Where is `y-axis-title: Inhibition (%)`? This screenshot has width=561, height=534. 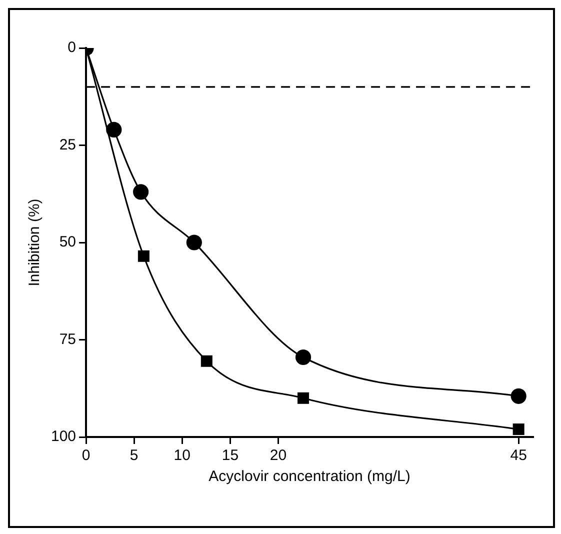 y-axis-title: Inhibition (%) is located at coordinates (35, 242).